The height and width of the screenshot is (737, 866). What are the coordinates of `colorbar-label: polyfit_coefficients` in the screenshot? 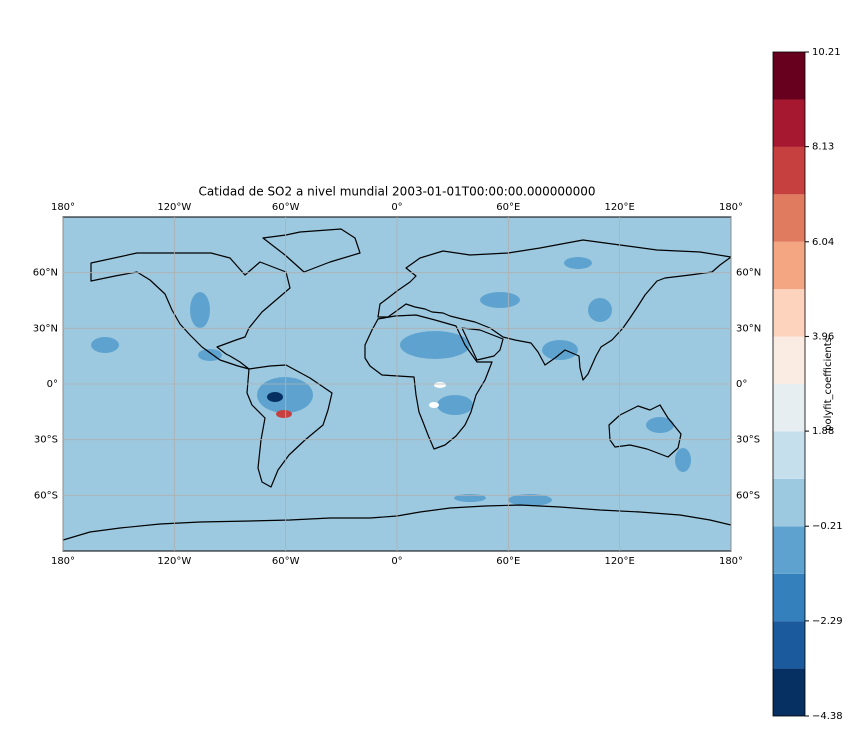 It's located at (828, 384).